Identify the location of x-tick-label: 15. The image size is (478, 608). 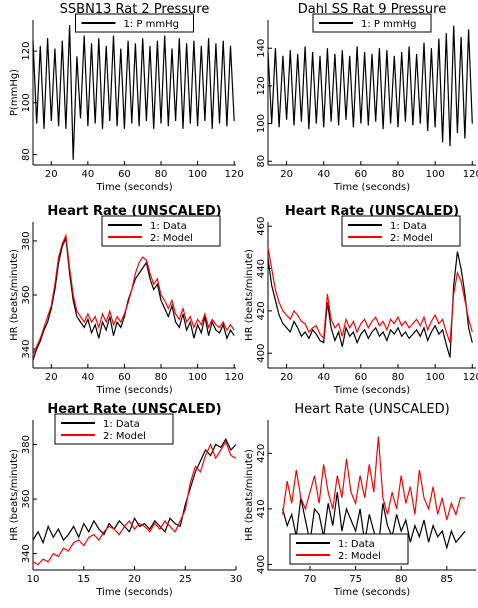
(83, 579).